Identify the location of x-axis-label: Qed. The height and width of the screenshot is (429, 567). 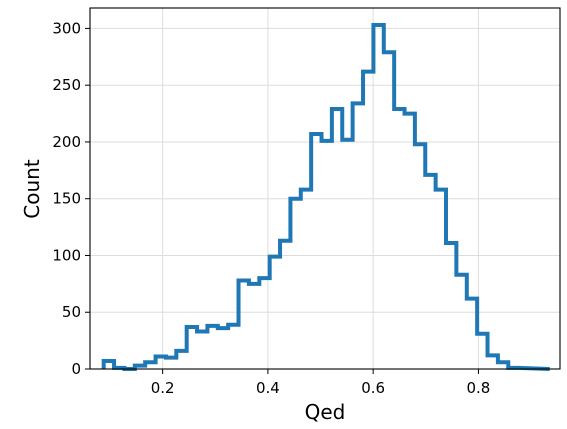
(325, 412).